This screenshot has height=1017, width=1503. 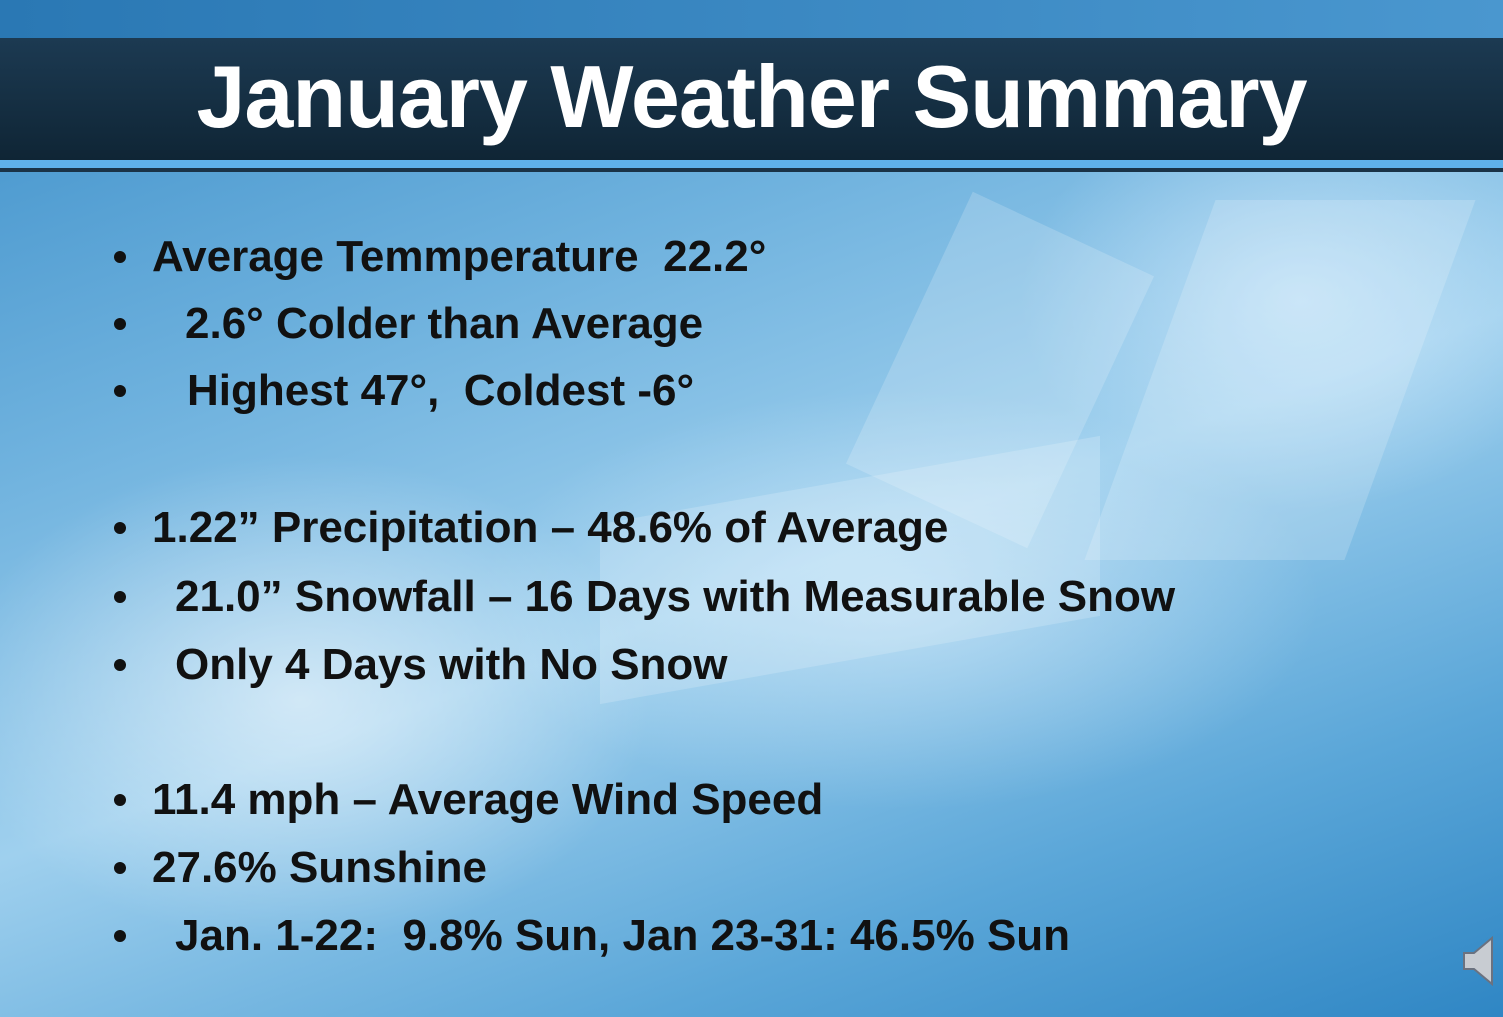 I want to click on bullet-text: 1.22” Precipitation – 48.6% of Average, so click(x=550, y=527).